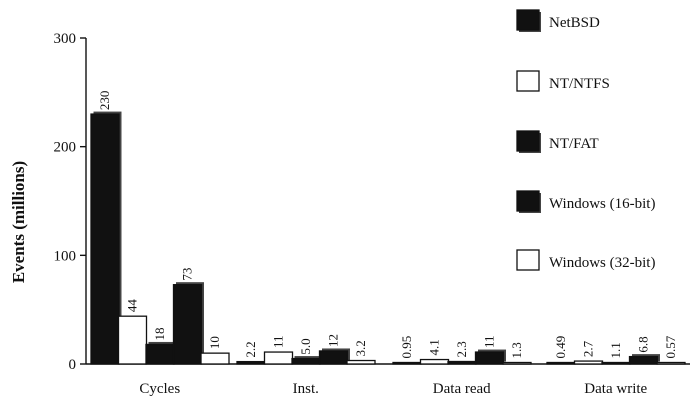 The width and height of the screenshot is (690, 403). Describe the element at coordinates (305, 346) in the screenshot. I see `data-label: 5.0` at that location.